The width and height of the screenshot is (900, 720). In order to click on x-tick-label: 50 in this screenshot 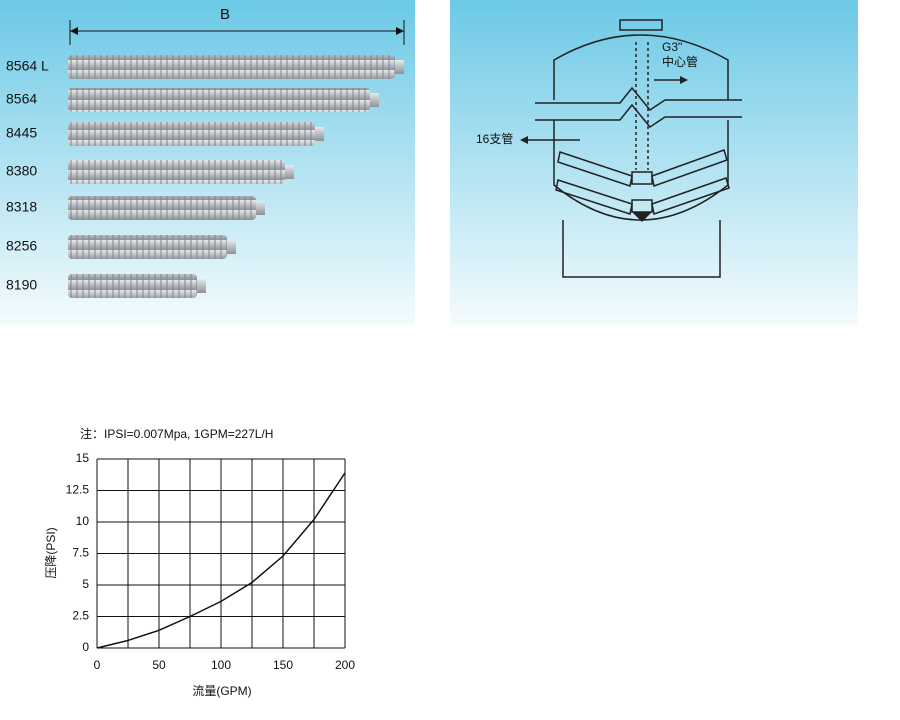, I will do `click(159, 665)`.